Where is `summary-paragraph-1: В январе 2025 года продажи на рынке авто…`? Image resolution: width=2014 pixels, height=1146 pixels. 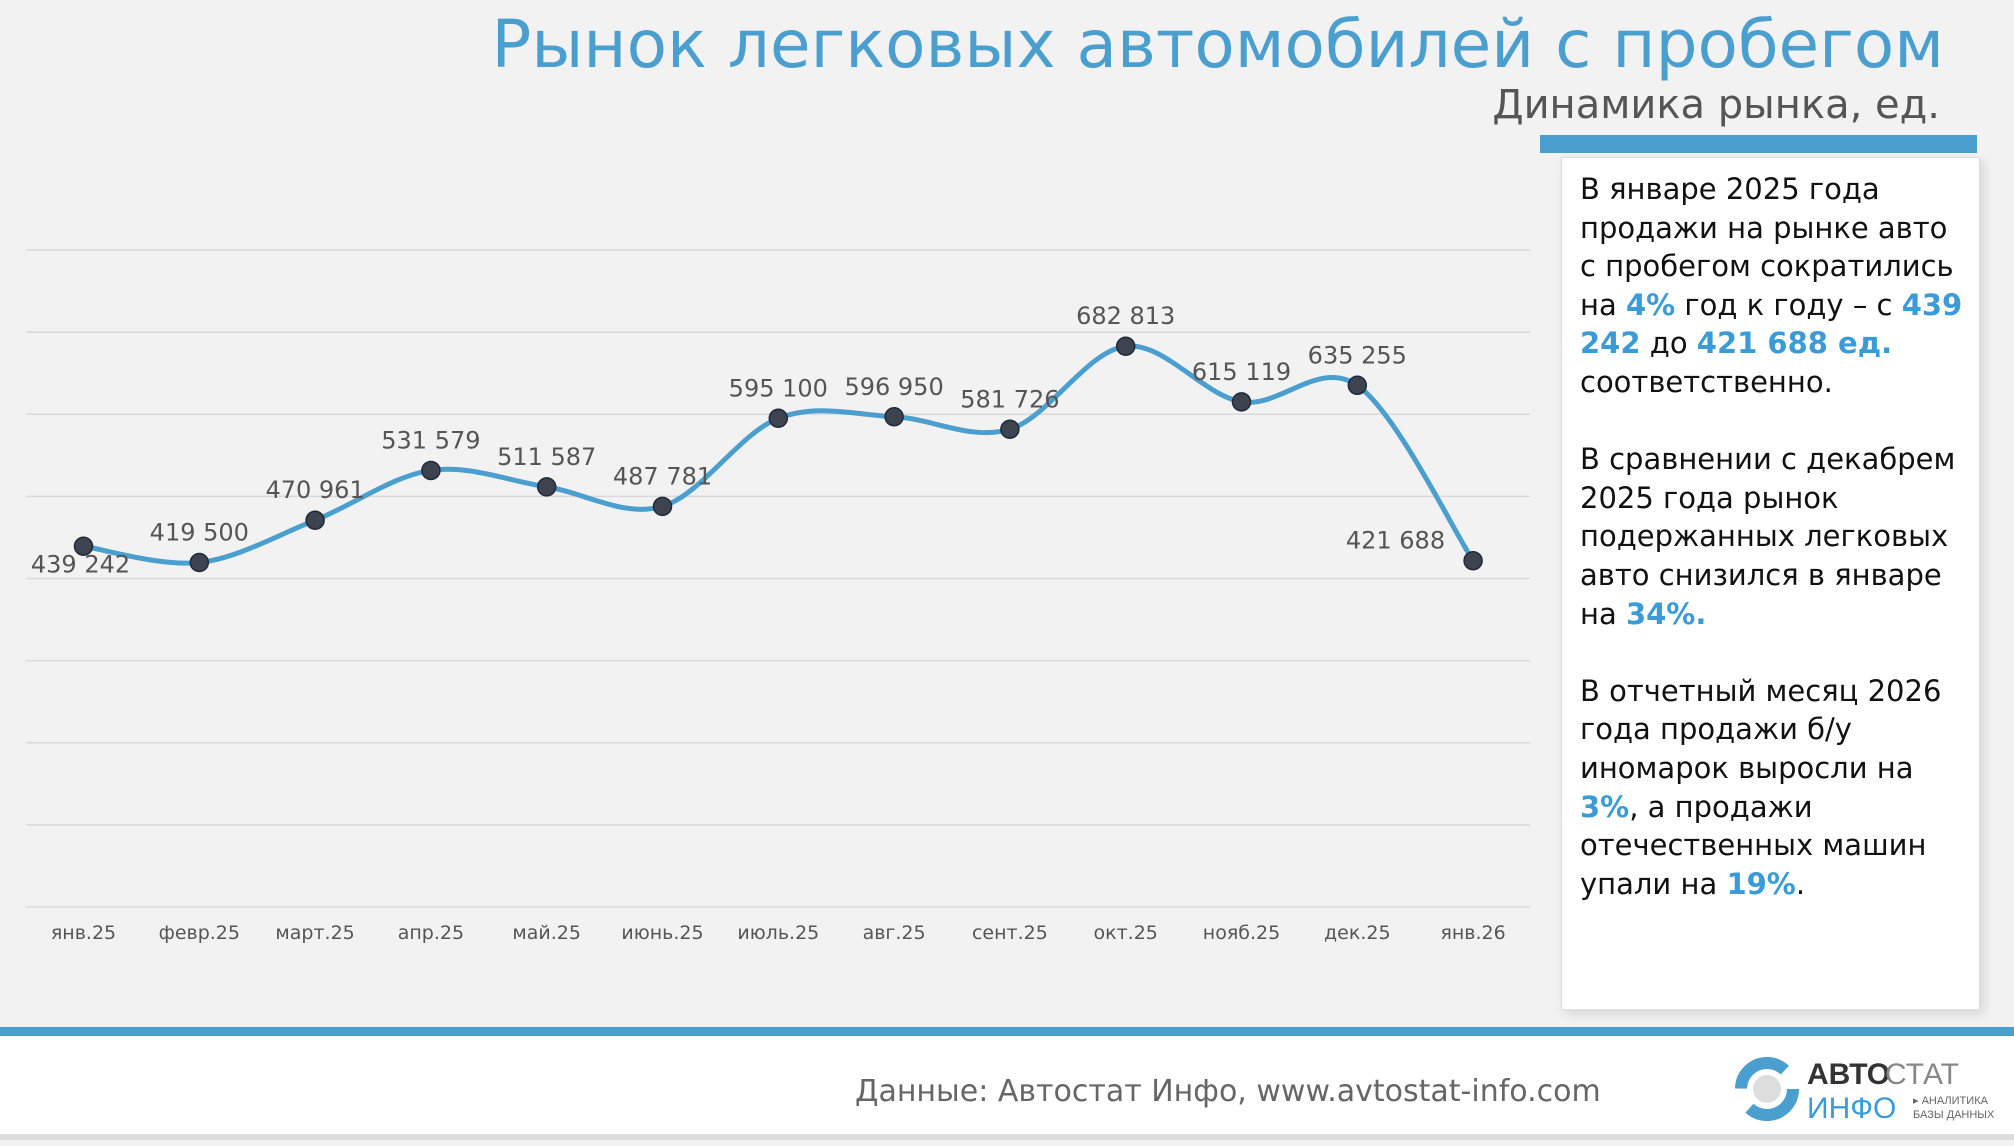
summary-paragraph-1: В январе 2025 года продажи на рынке авто… is located at coordinates (1771, 285).